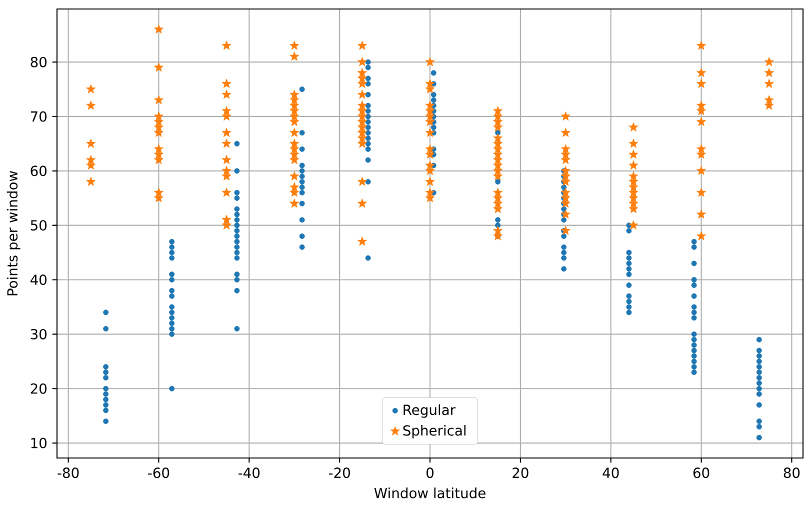 This screenshot has width=811, height=511. What do you see at coordinates (38, 279) in the screenshot?
I see `y-tick-label: 40` at bounding box center [38, 279].